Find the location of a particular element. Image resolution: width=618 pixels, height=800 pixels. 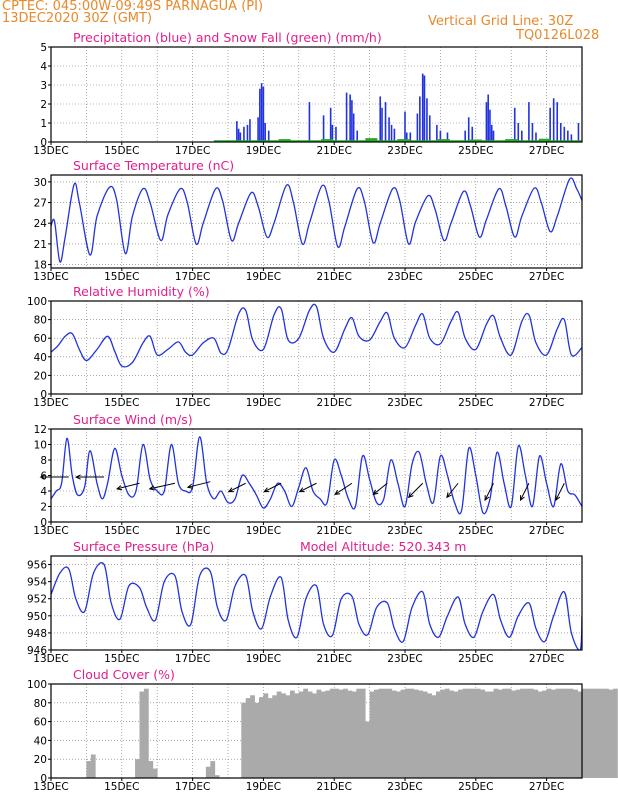

precip-xtick-label: 25DEC is located at coordinates (475, 151).